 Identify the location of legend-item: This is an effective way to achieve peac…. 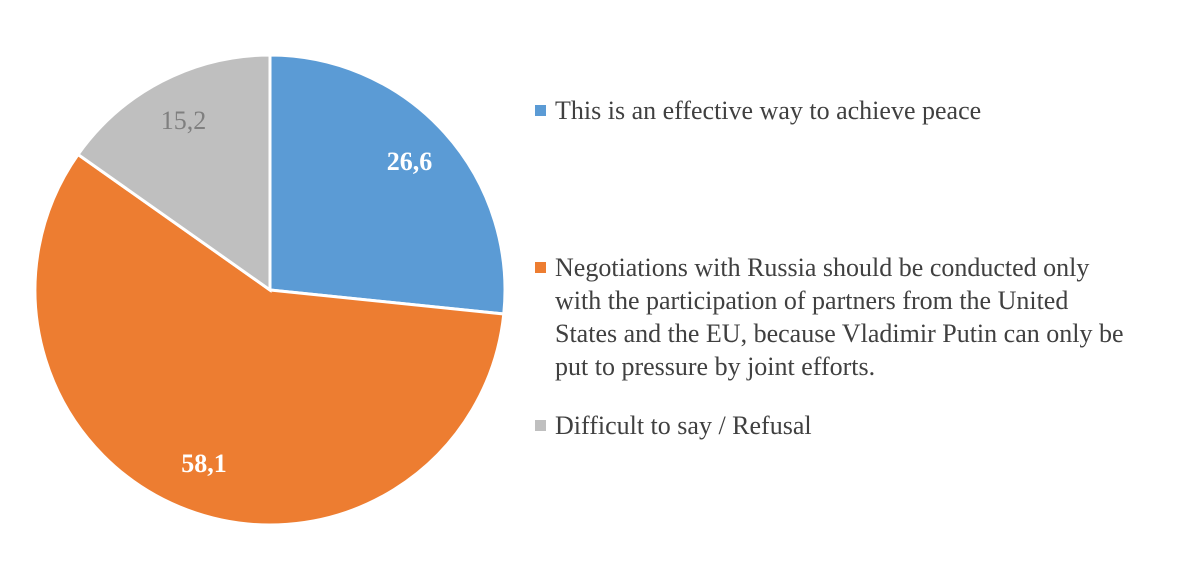
(835, 110).